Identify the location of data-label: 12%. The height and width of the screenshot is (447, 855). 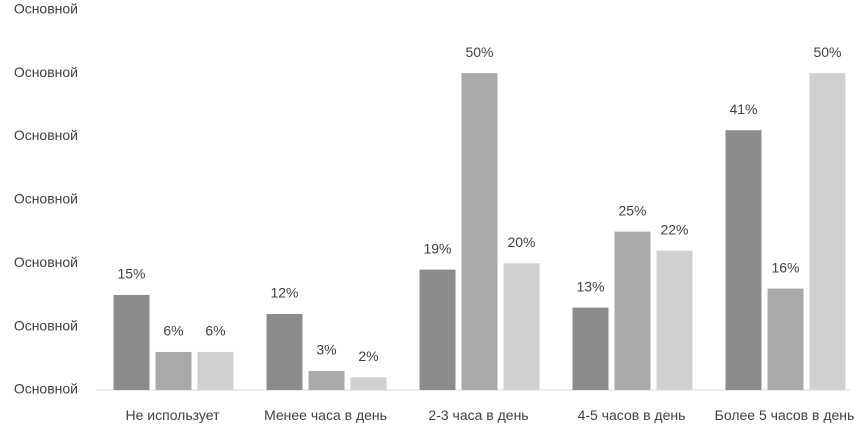
(284, 293).